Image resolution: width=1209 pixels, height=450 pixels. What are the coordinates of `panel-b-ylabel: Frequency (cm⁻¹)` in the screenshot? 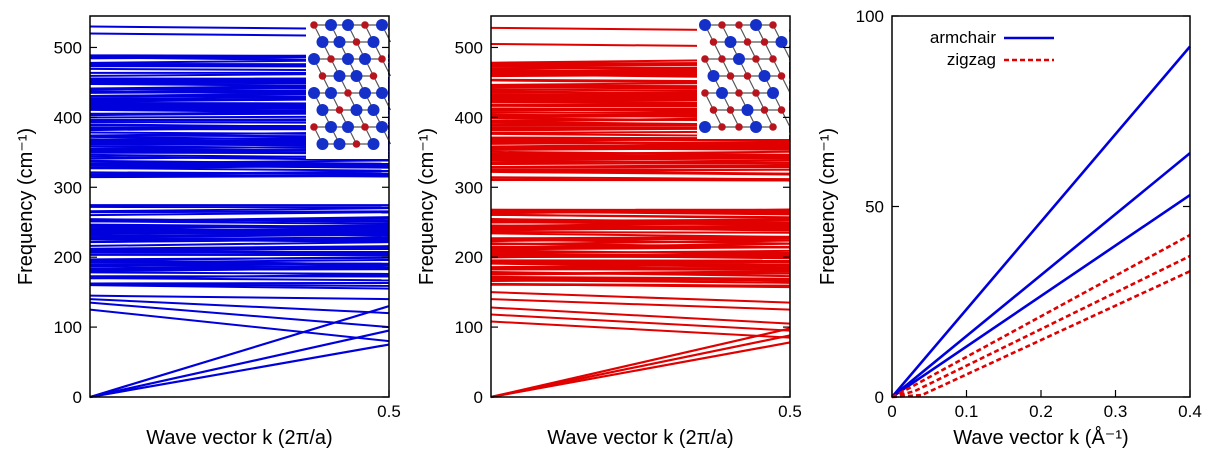 It's located at (427, 206).